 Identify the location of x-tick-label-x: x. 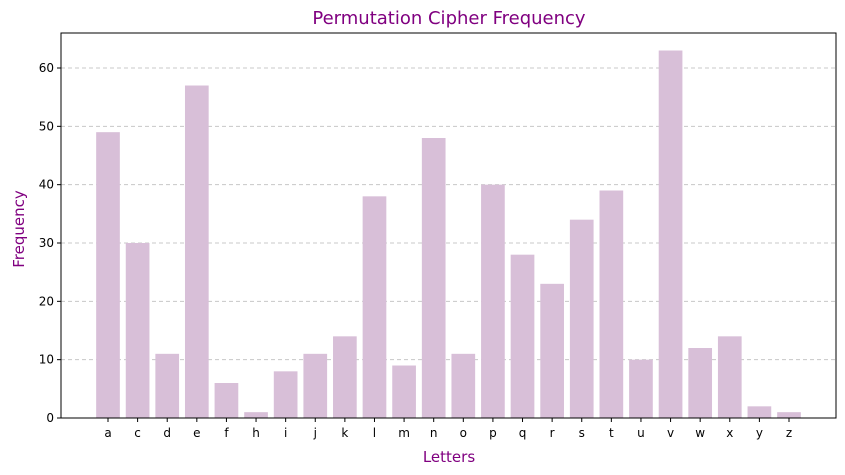
(729, 433).